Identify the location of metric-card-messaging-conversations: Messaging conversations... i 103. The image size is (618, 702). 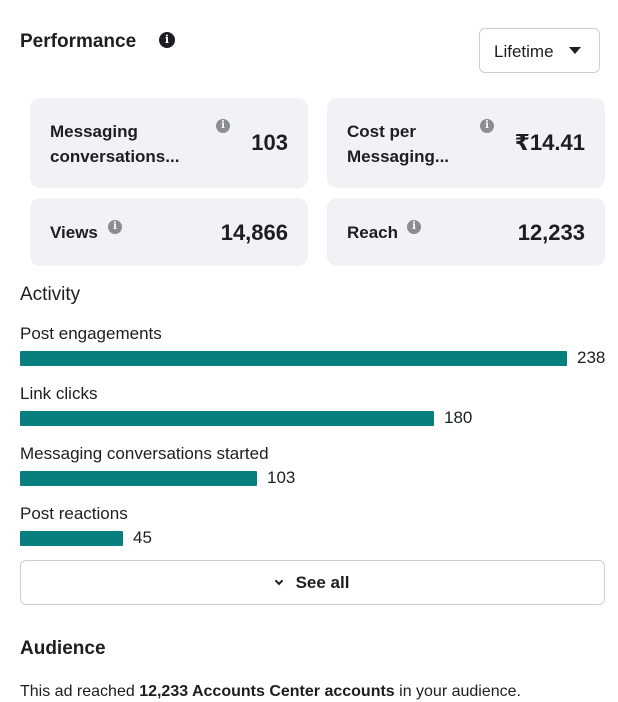
(169, 143).